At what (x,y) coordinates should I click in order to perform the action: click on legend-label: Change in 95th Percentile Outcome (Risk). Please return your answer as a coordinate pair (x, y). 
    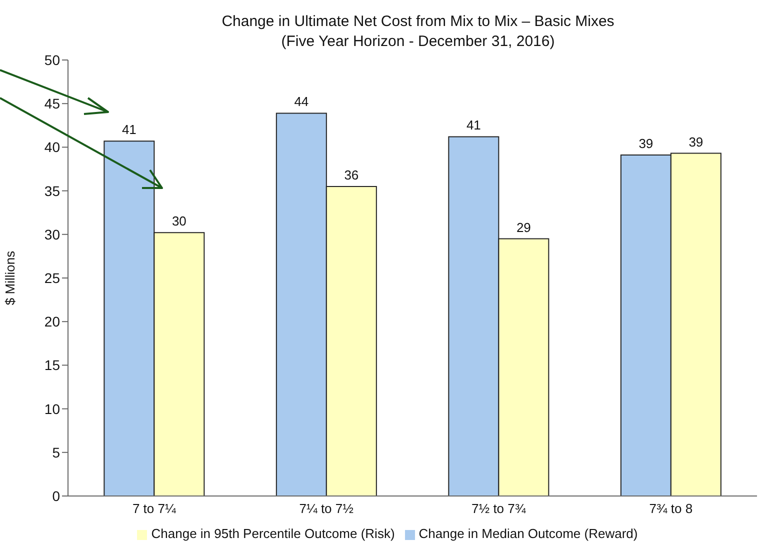
    Looking at the image, I should click on (273, 533).